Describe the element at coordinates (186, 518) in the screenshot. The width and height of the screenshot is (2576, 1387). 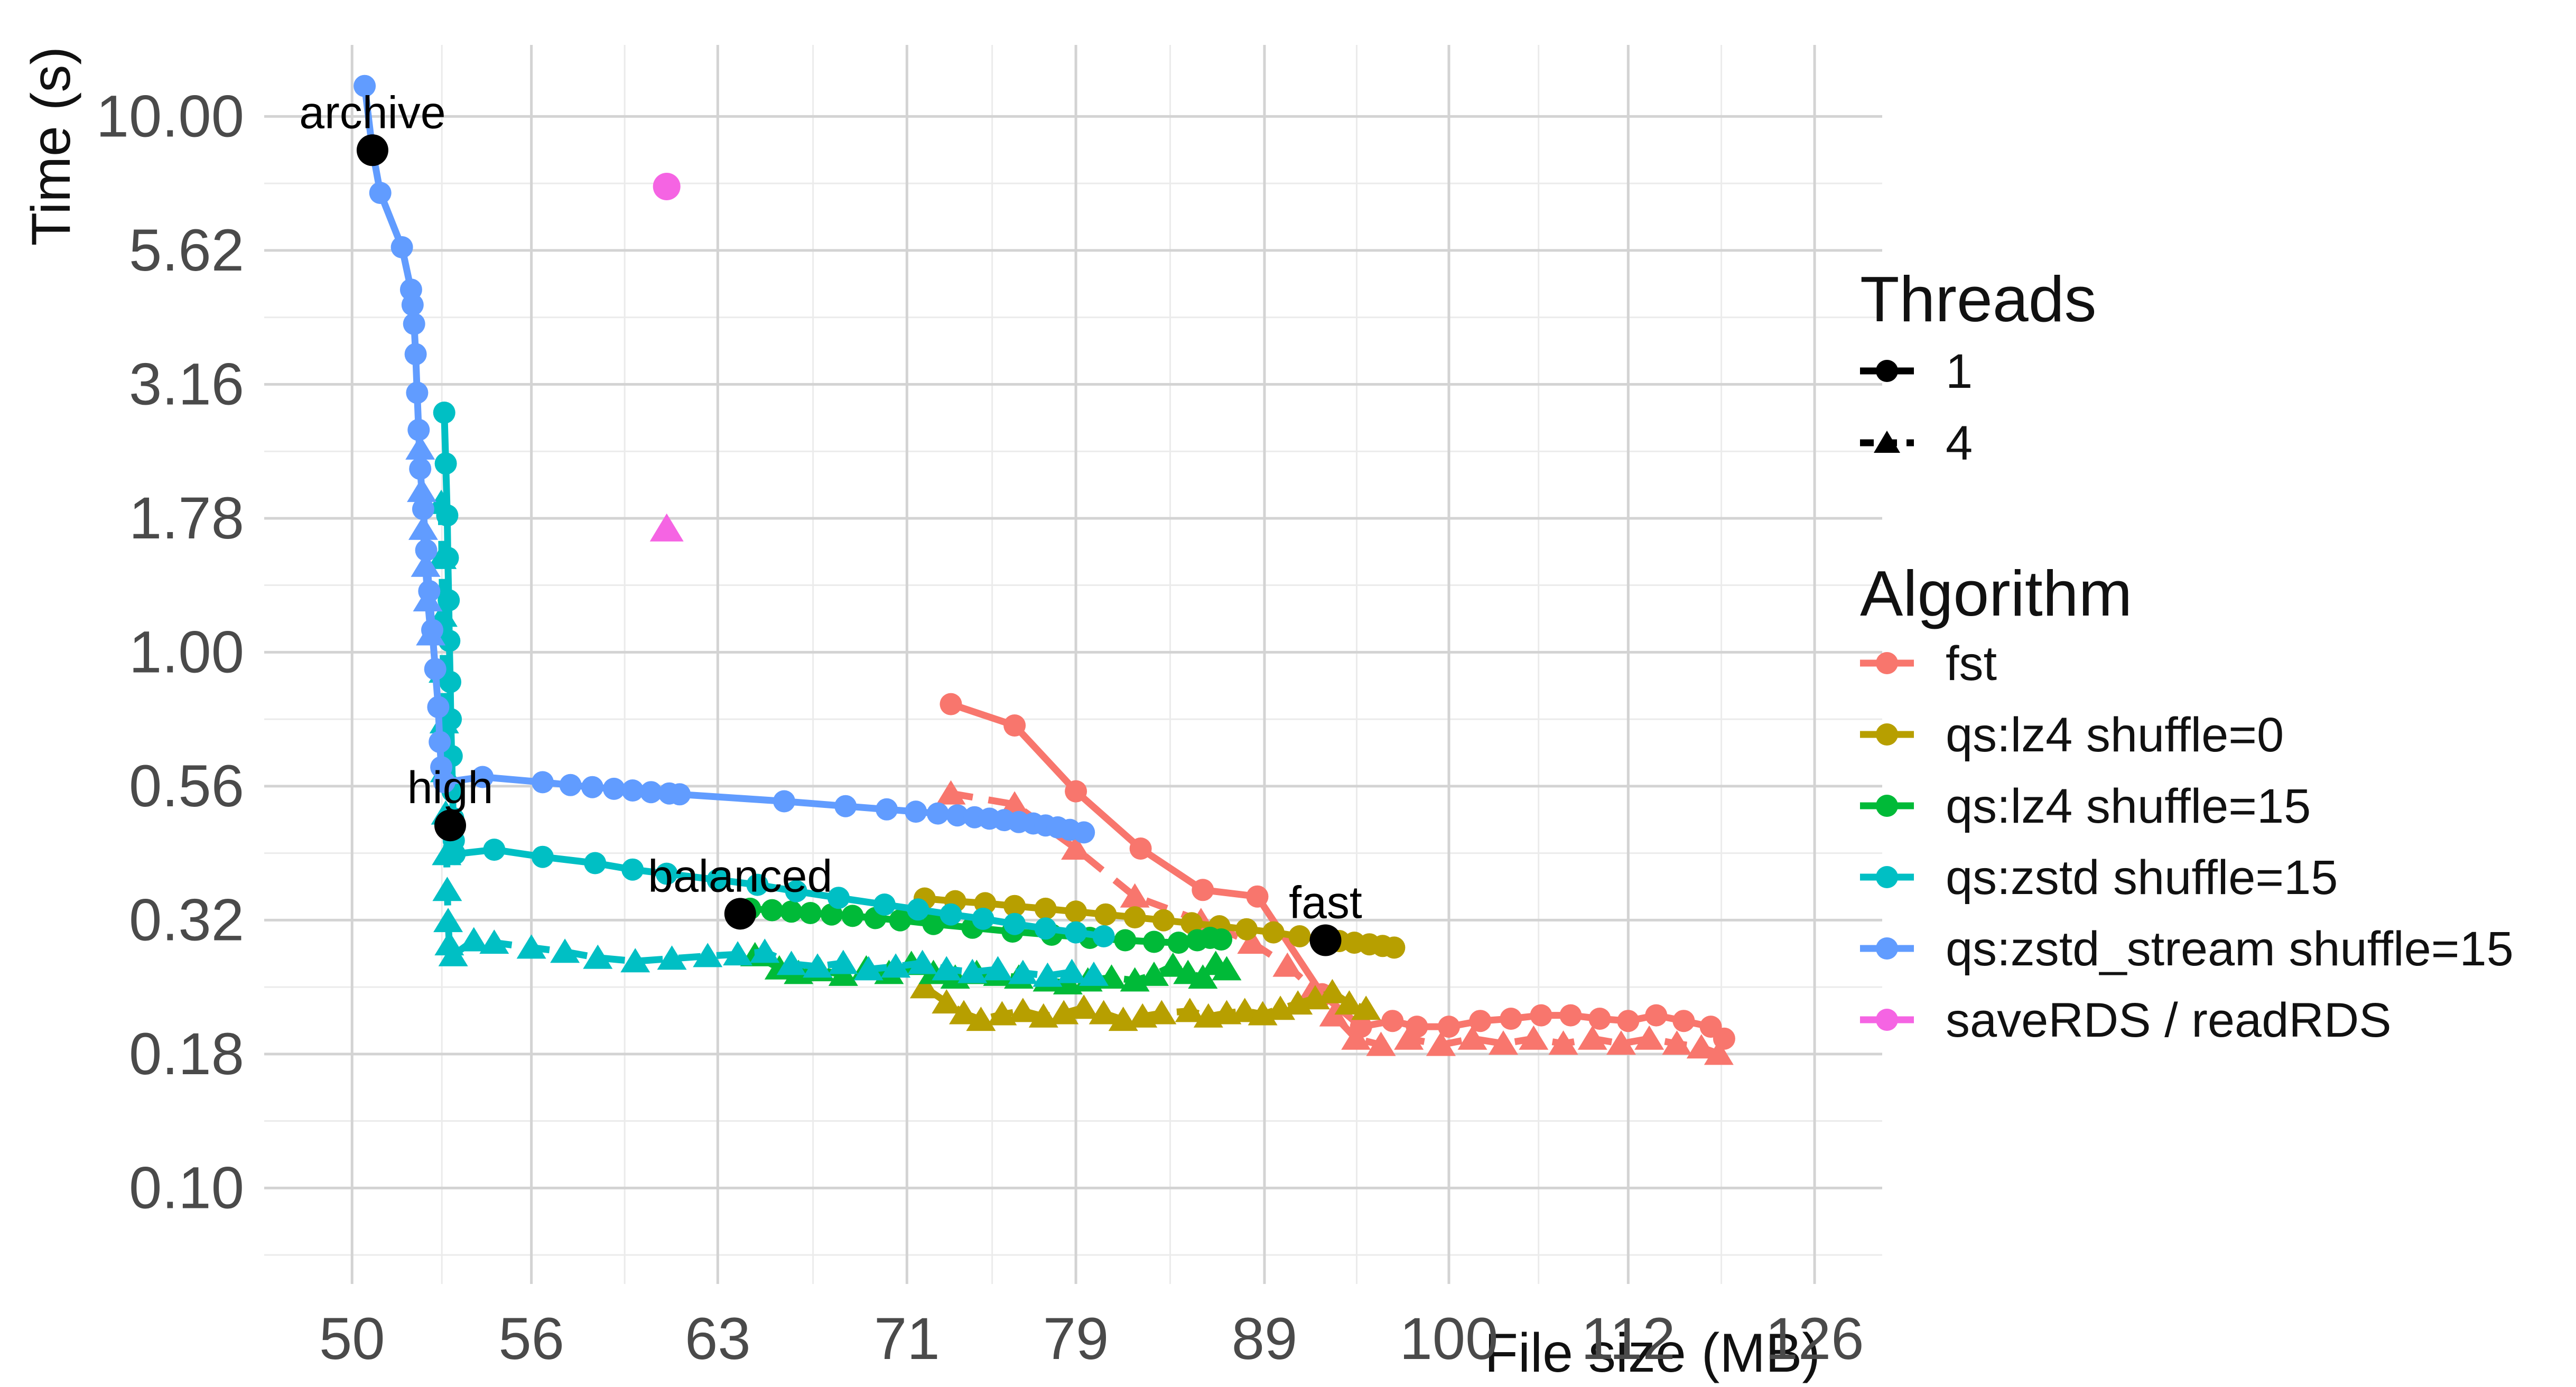
I see `y-tick-label: 1.78` at that location.